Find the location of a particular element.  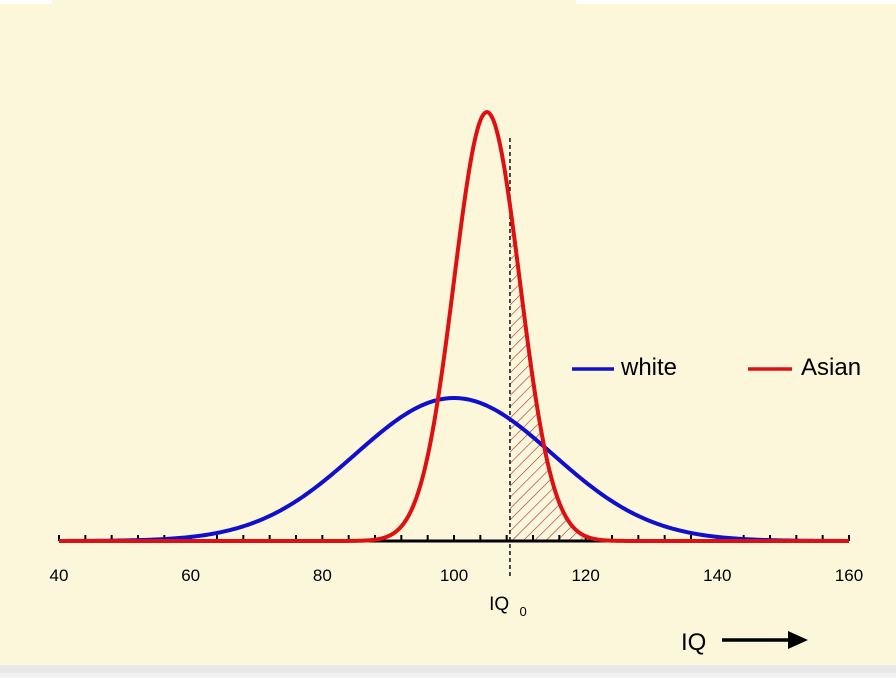

legend-label-asian: Asian is located at coordinates (831, 367).